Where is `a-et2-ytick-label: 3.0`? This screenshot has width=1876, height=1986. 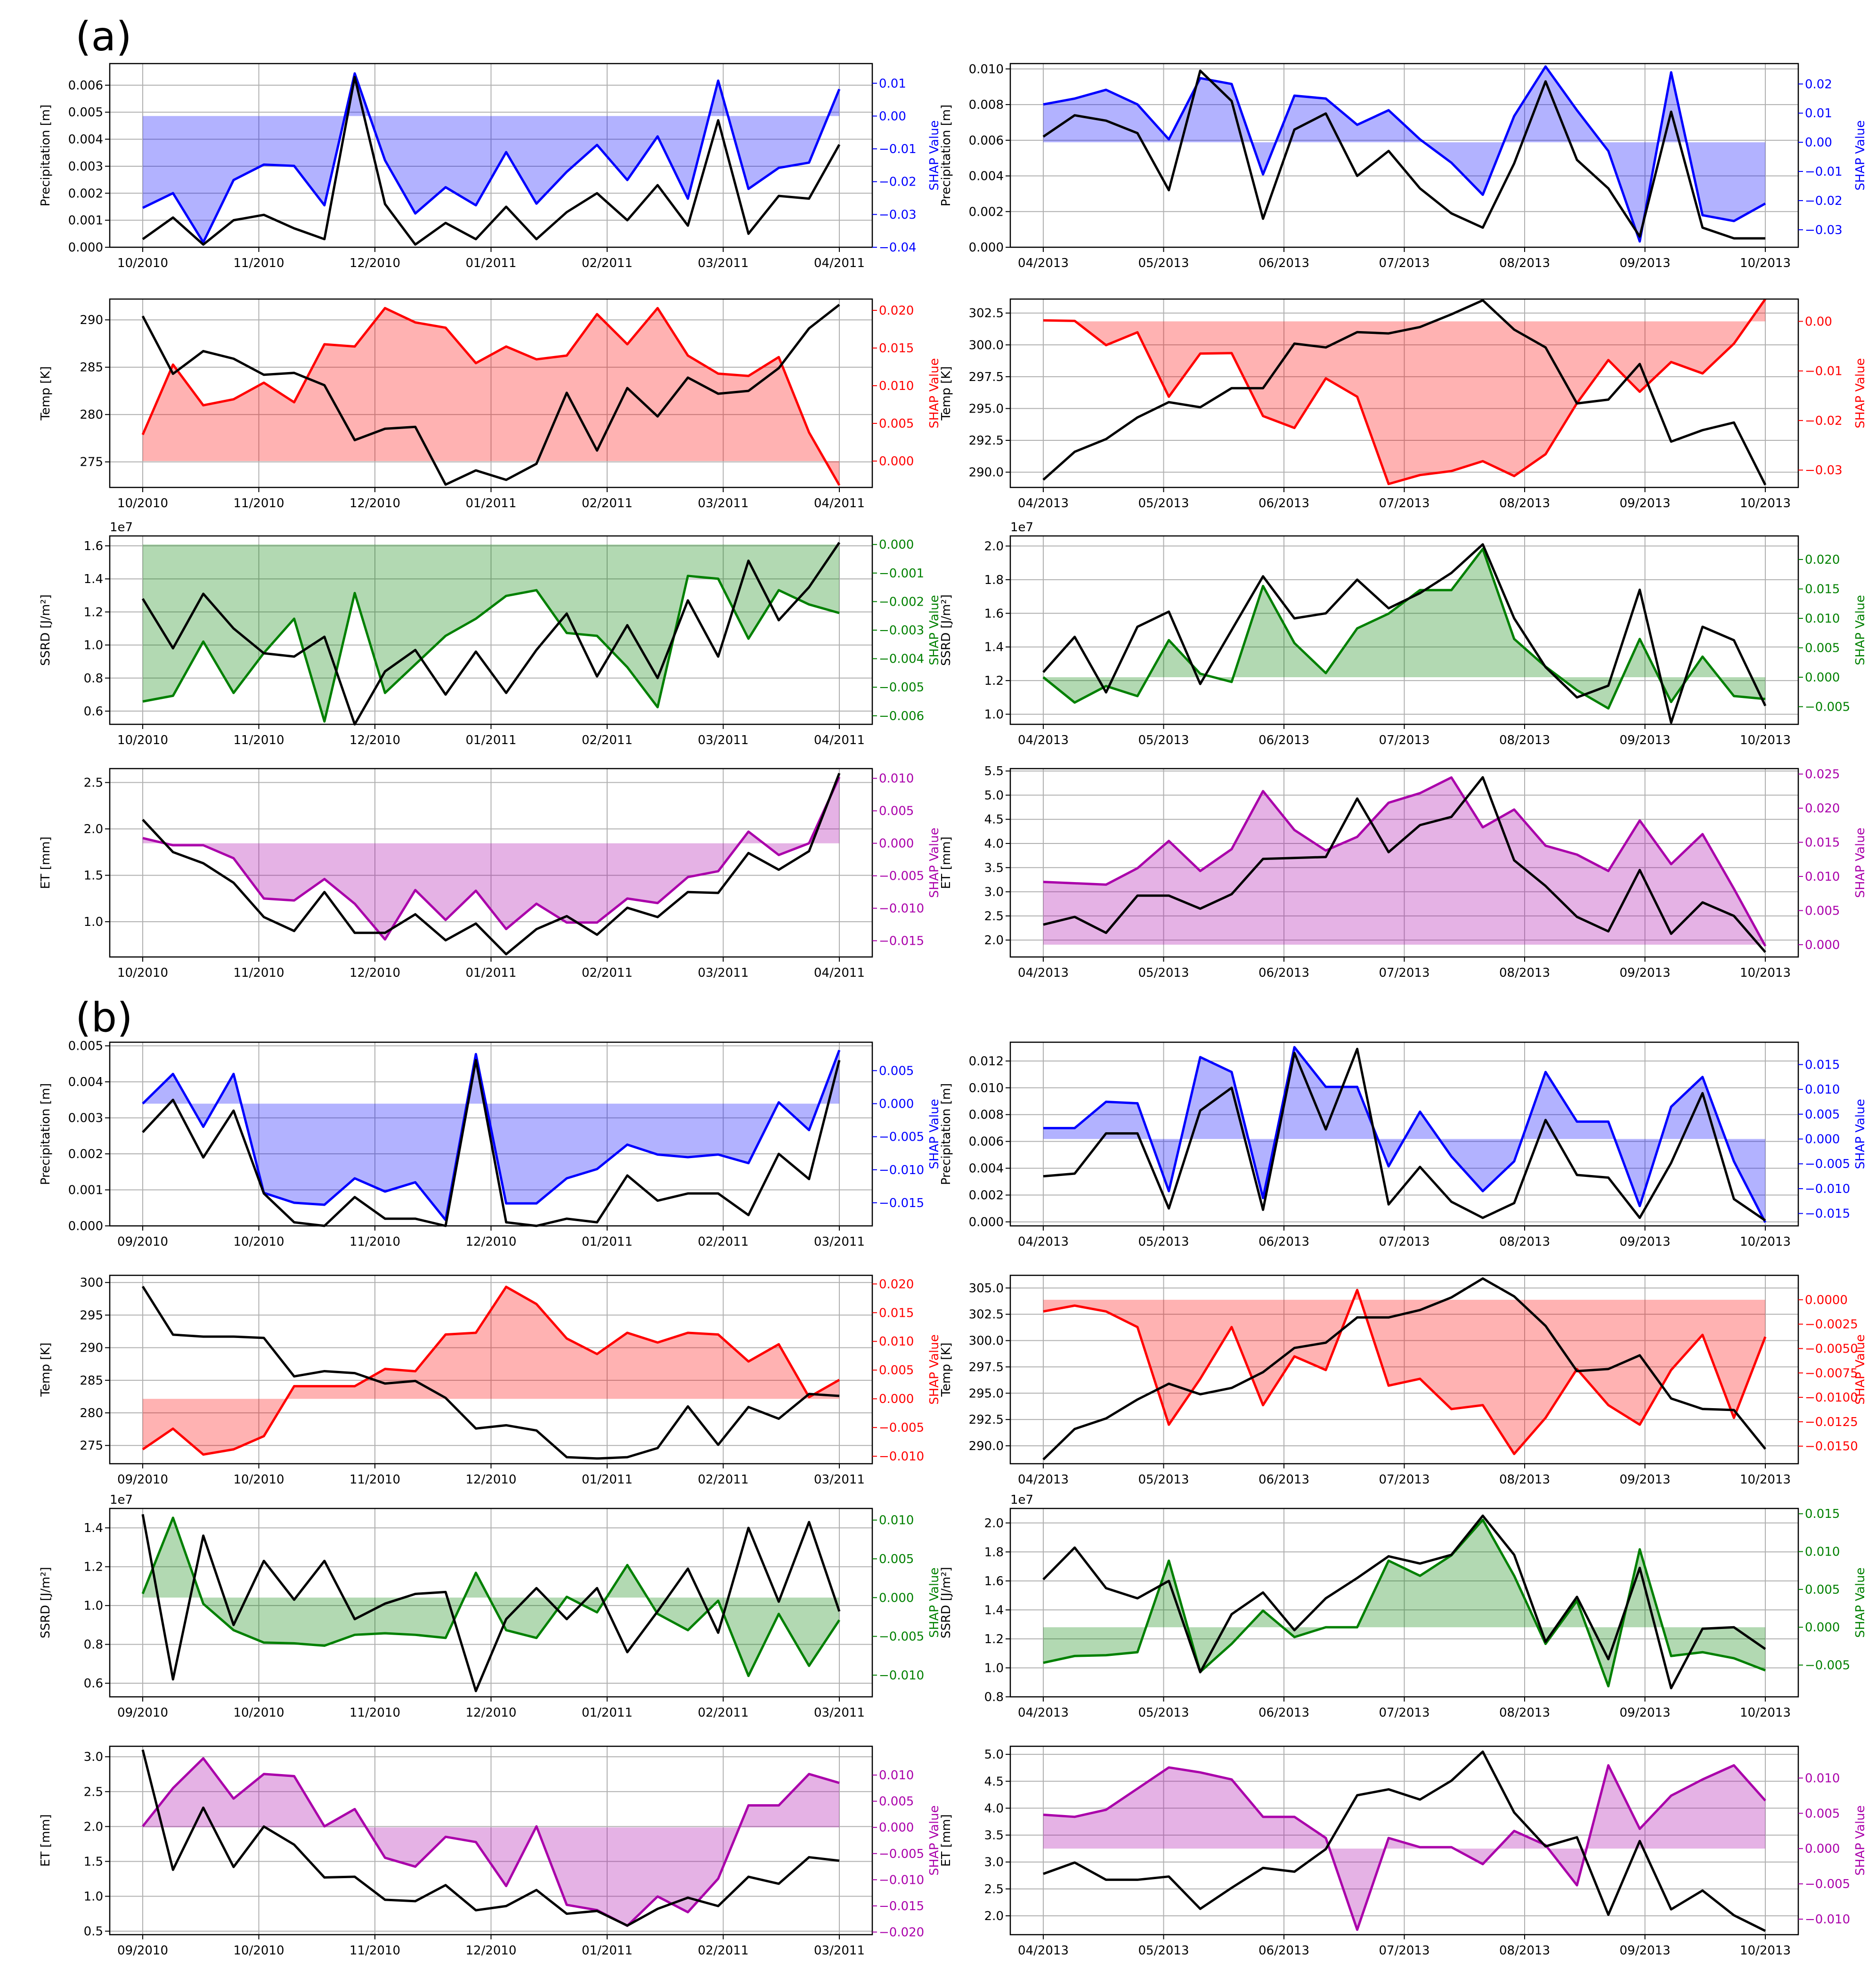
a-et2-ytick-label: 3.0 is located at coordinates (994, 892).